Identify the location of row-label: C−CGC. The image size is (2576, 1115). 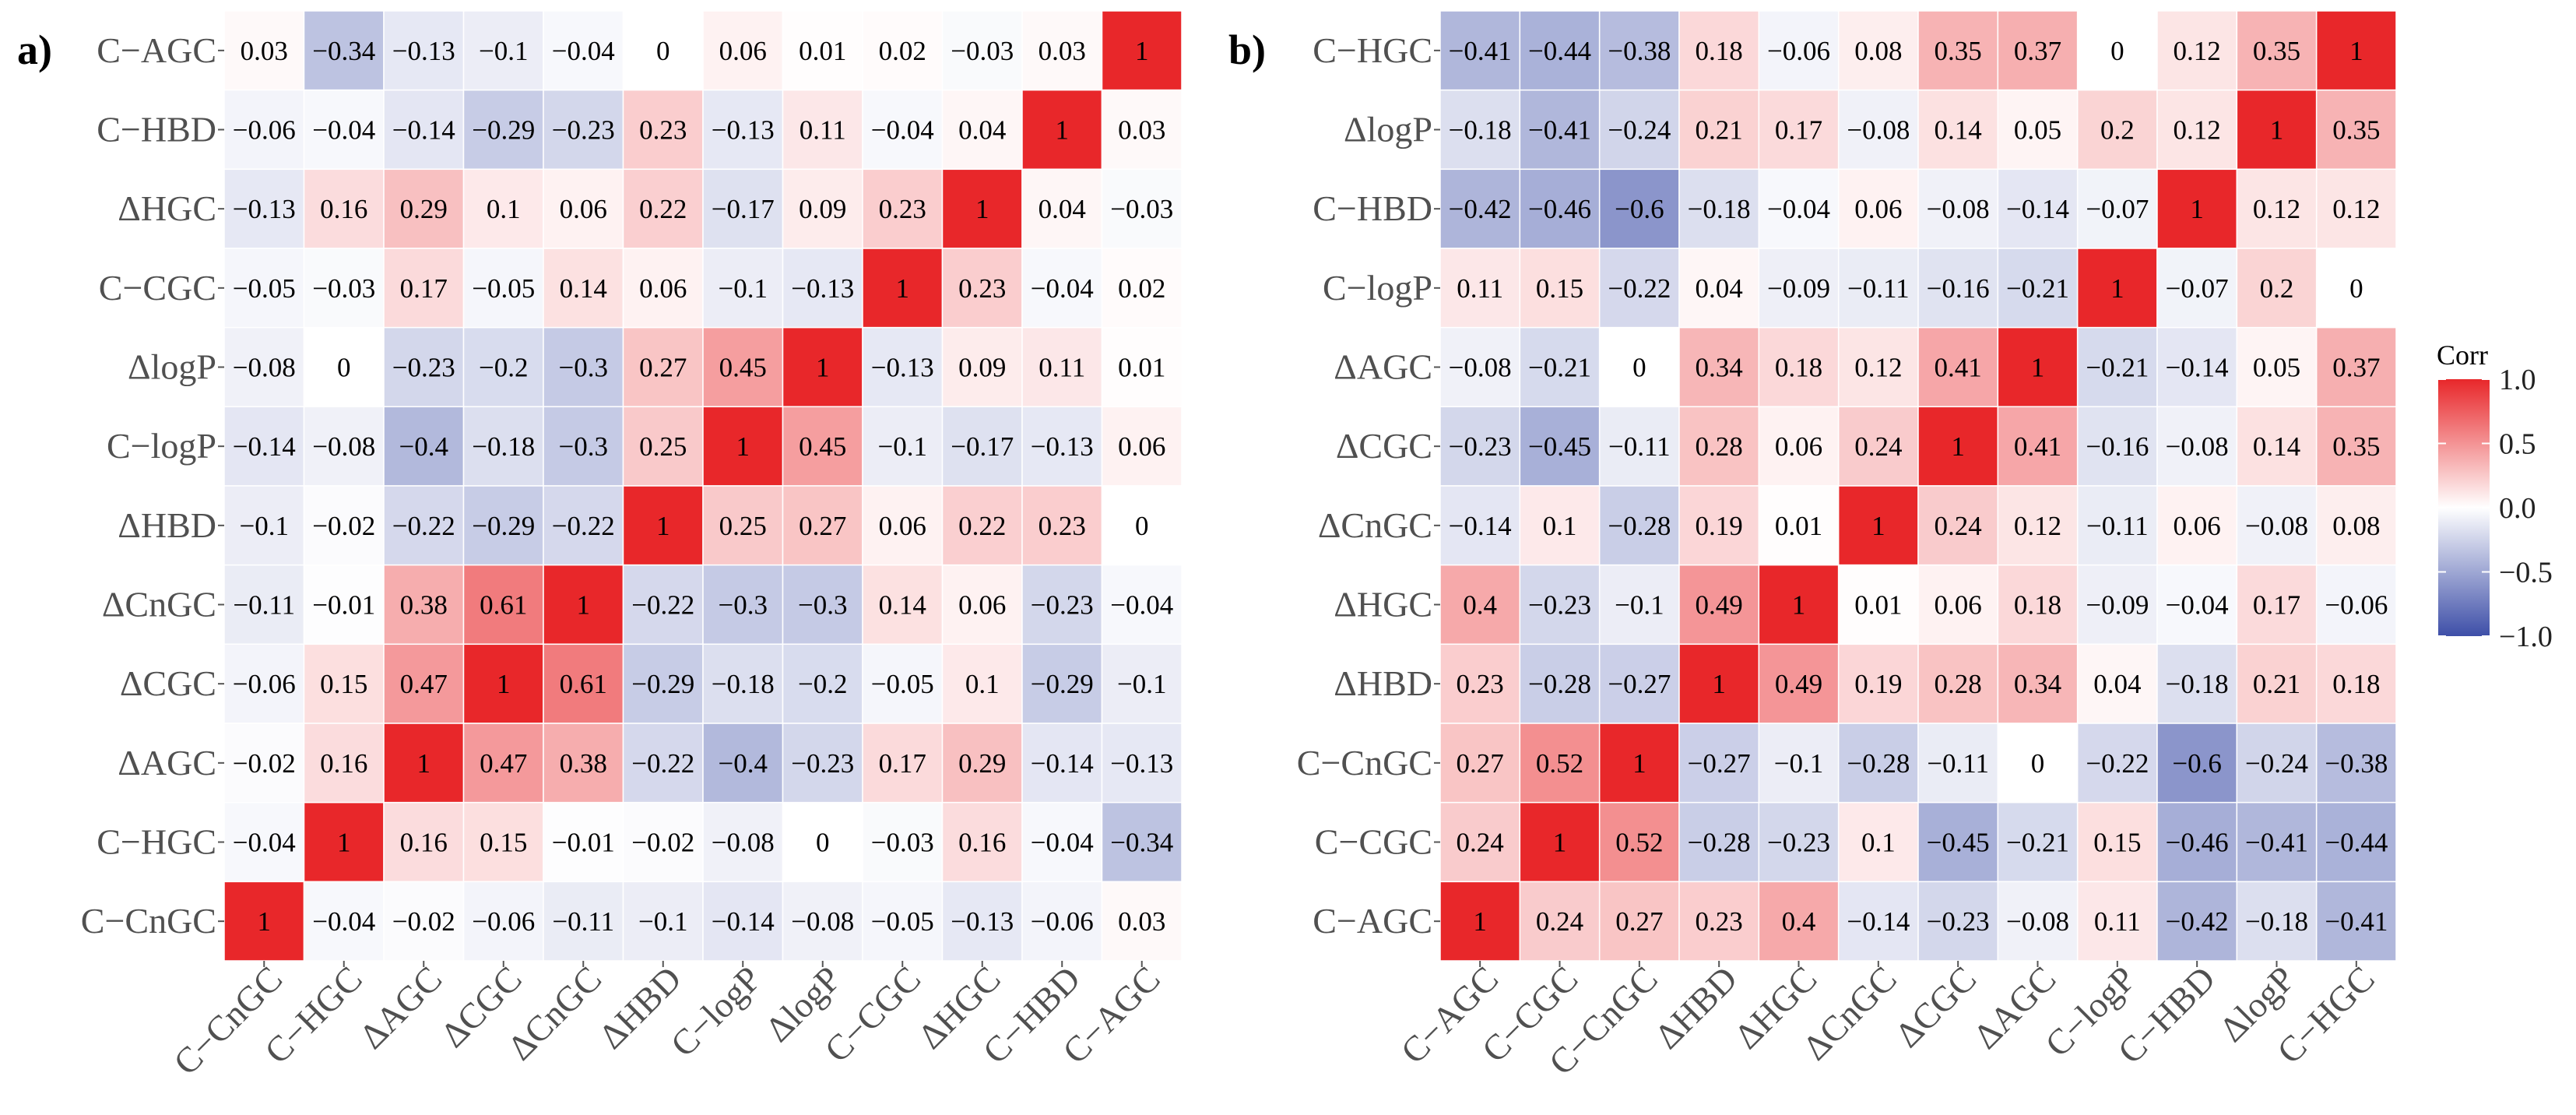
(1373, 842).